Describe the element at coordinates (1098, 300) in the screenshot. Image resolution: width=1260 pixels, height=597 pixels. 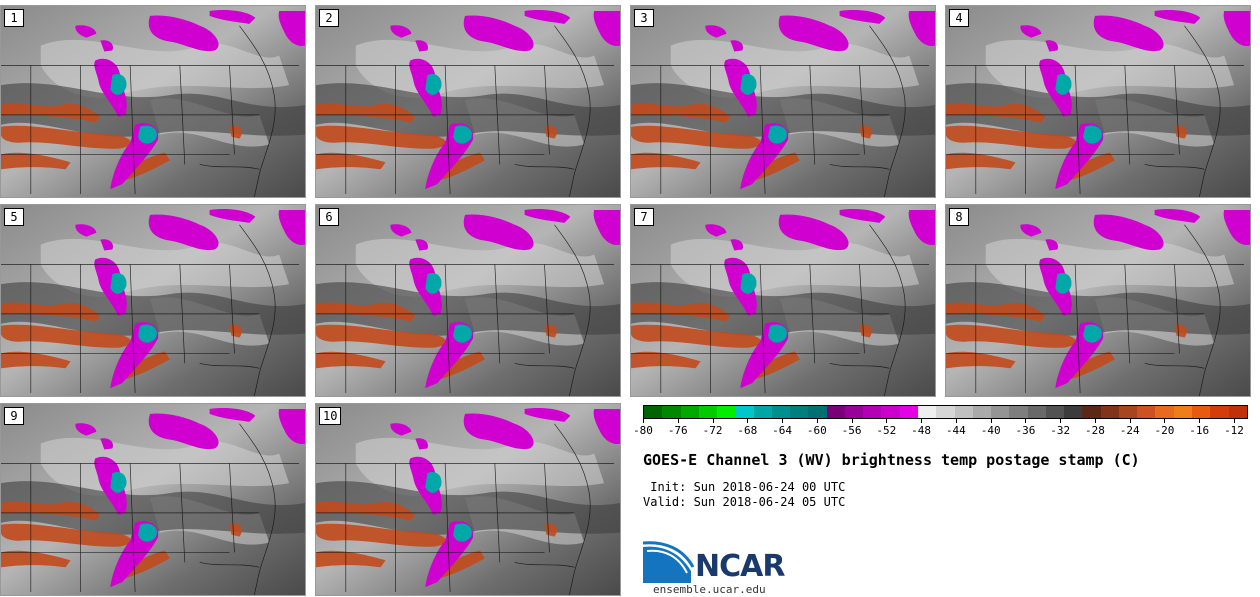
I see `postage-stamp-panel: 8` at that location.